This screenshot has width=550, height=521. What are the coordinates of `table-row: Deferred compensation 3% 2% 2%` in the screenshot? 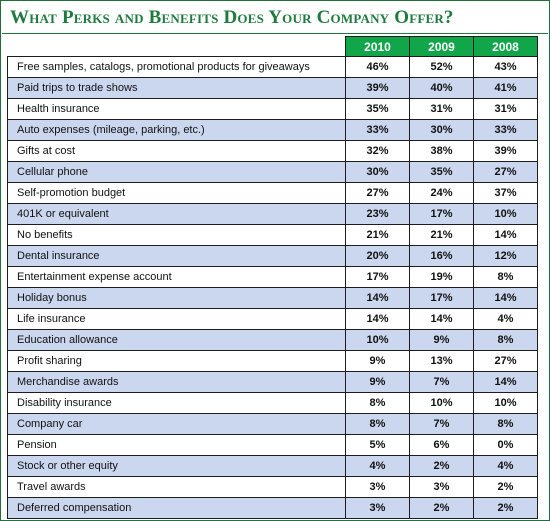 It's located at (272, 508).